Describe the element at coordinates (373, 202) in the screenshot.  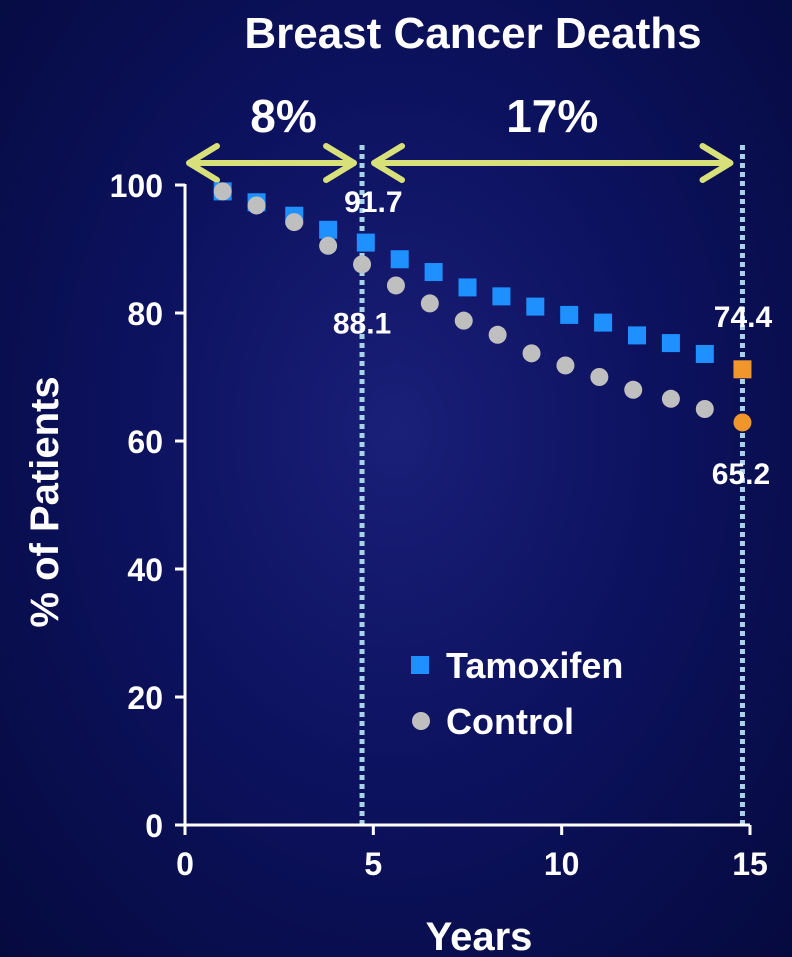
I see `data-label-tamoxifen-5yr: 91.7` at that location.